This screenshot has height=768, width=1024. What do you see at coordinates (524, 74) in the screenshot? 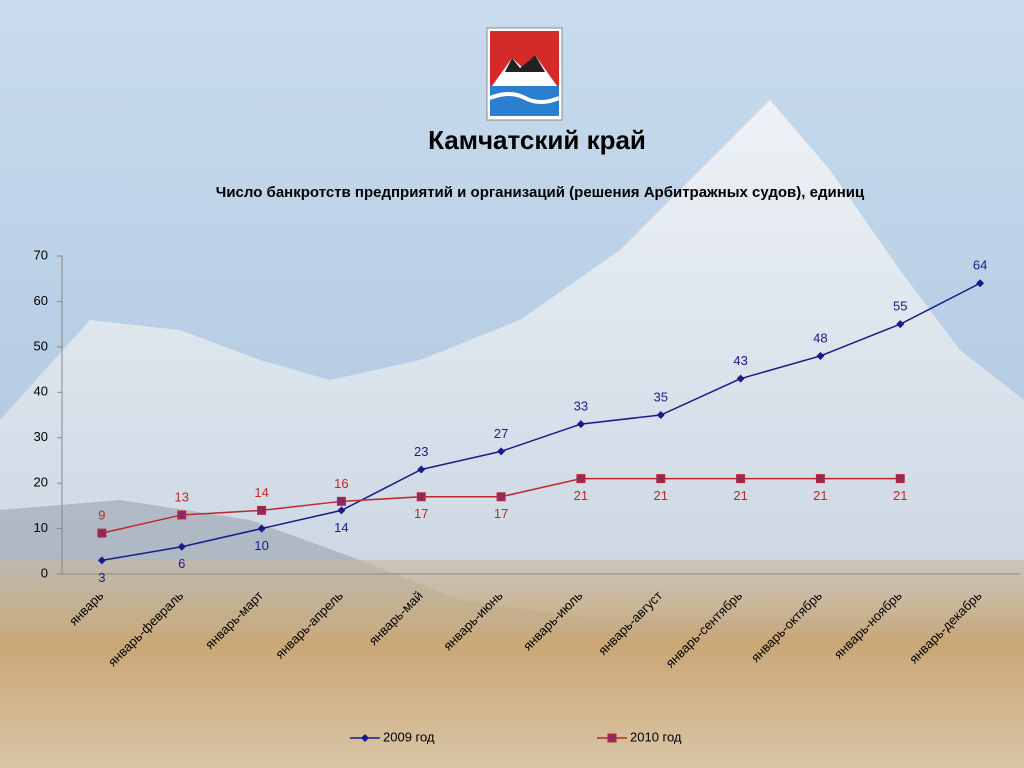
I see `emblem` at bounding box center [524, 74].